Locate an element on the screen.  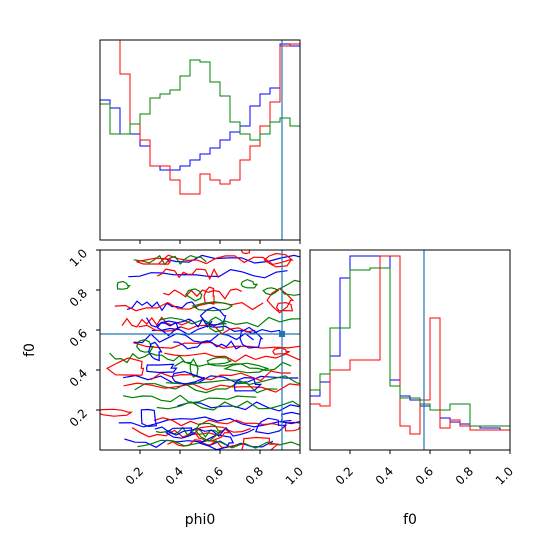
f0-hist-frame is located at coordinates (410, 350).